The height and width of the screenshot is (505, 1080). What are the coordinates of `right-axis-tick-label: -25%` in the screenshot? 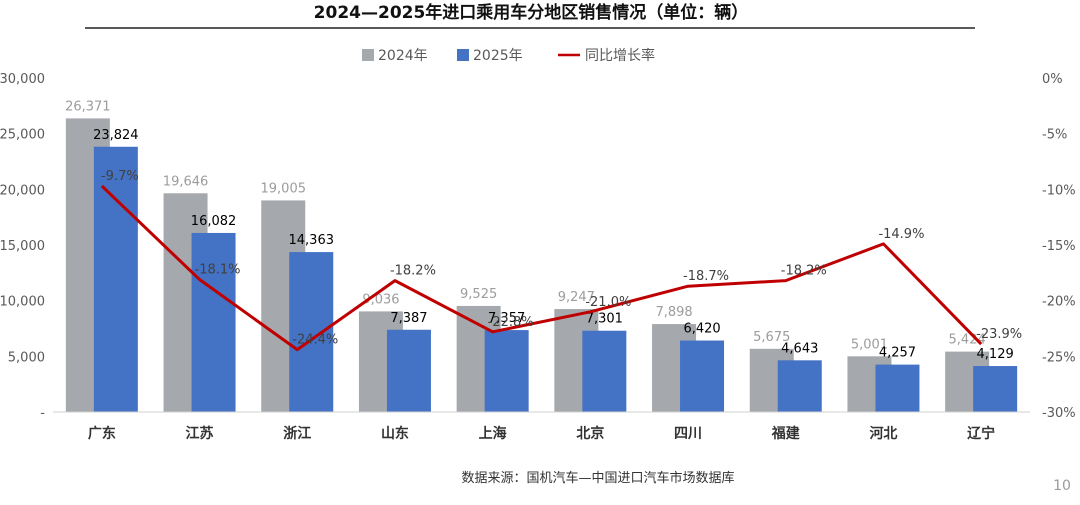 It's located at (1059, 357).